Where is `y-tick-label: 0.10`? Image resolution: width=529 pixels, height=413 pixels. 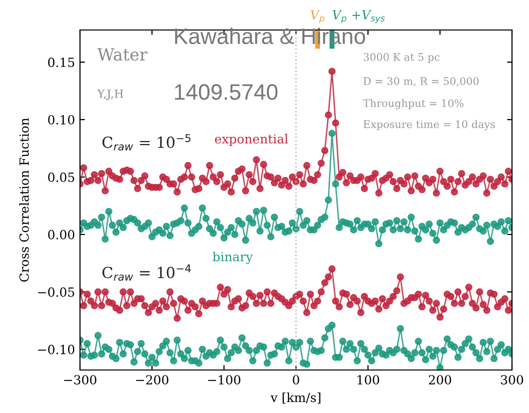
y-tick-label: 0.10 is located at coordinates (61, 120).